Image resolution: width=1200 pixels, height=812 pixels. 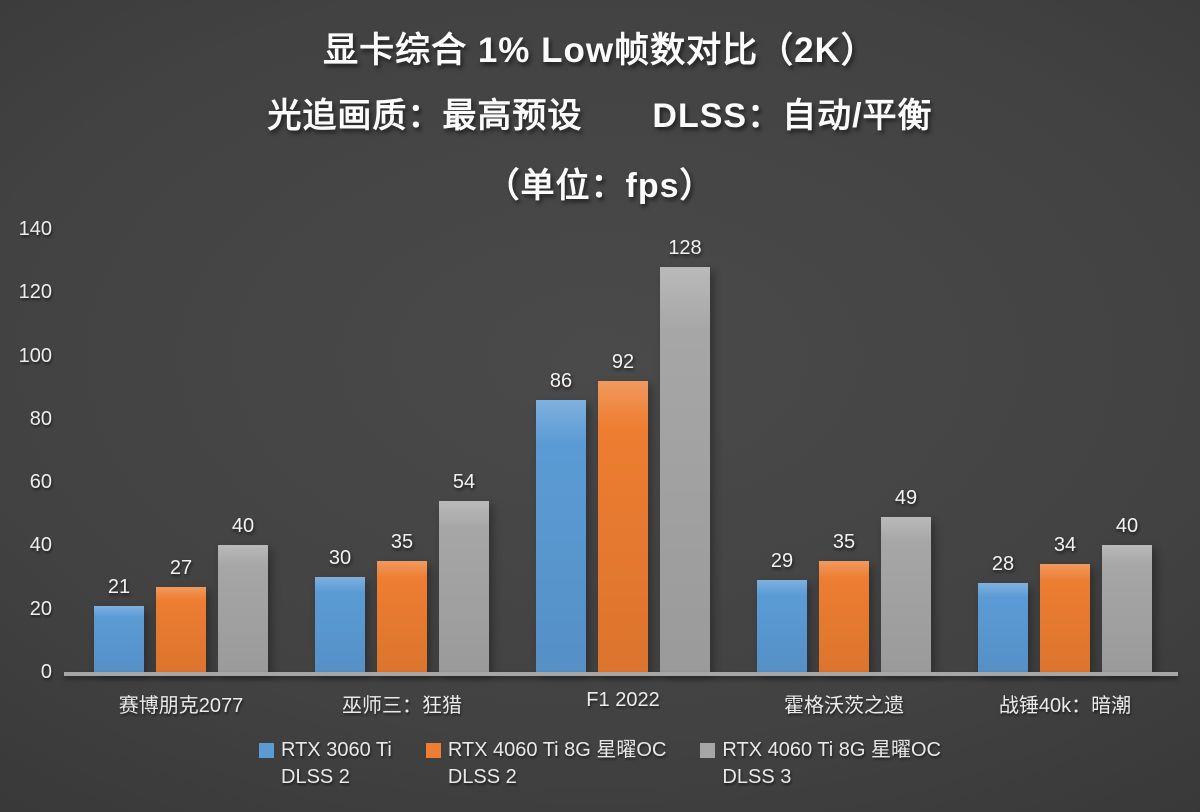 What do you see at coordinates (1065, 545) in the screenshot?
I see `bar-value-label: 34` at bounding box center [1065, 545].